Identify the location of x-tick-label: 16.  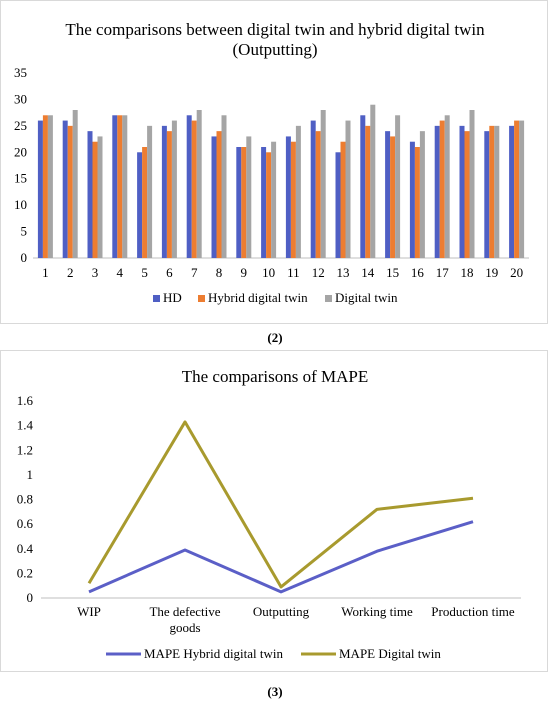
(418, 272).